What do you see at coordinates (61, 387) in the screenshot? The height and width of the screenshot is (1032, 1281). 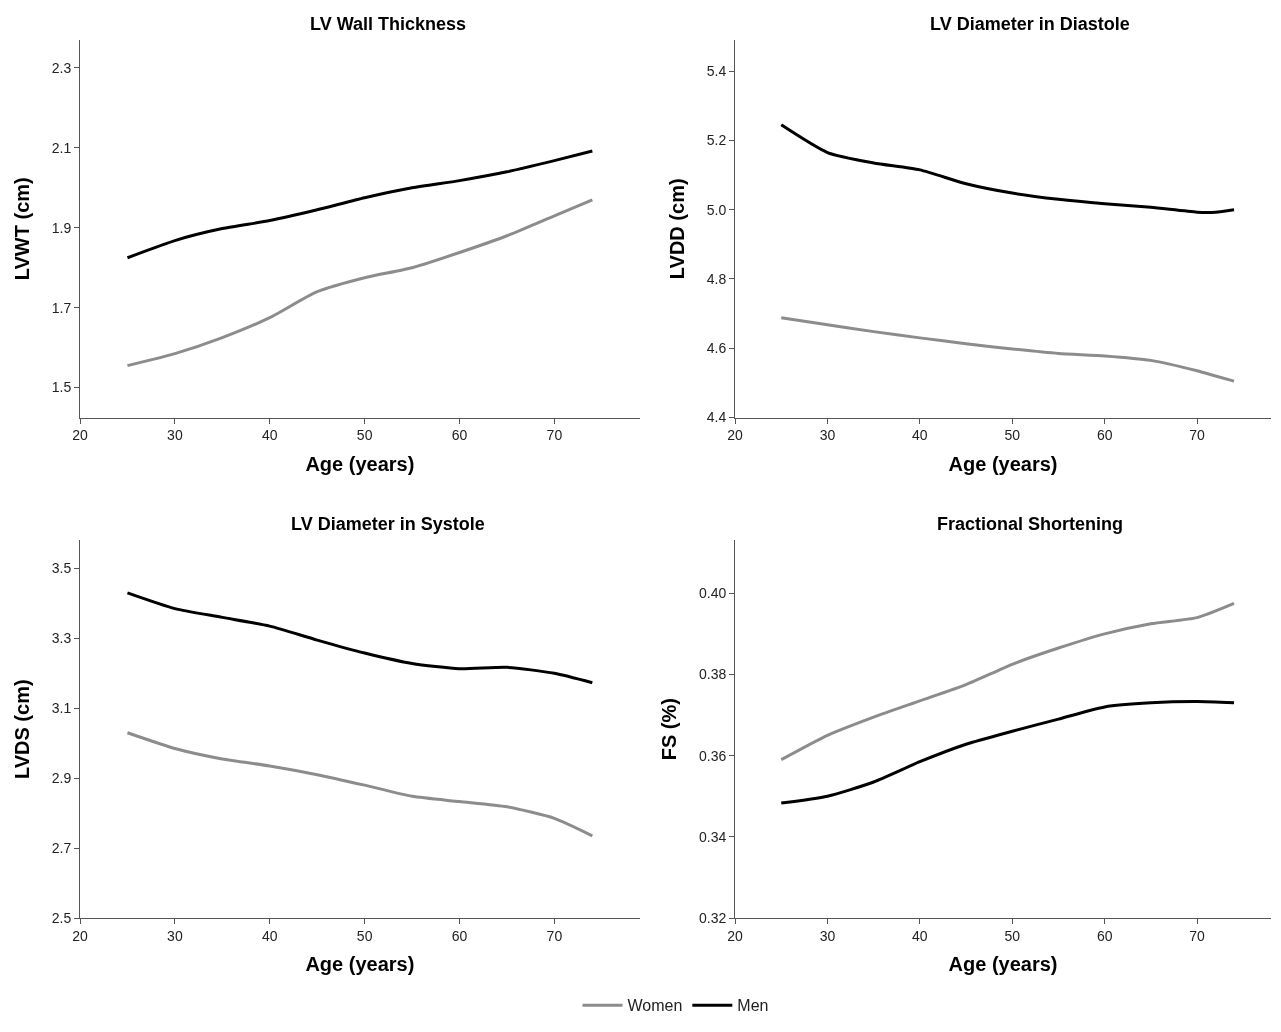 I see `y-tick-label: 1.5` at bounding box center [61, 387].